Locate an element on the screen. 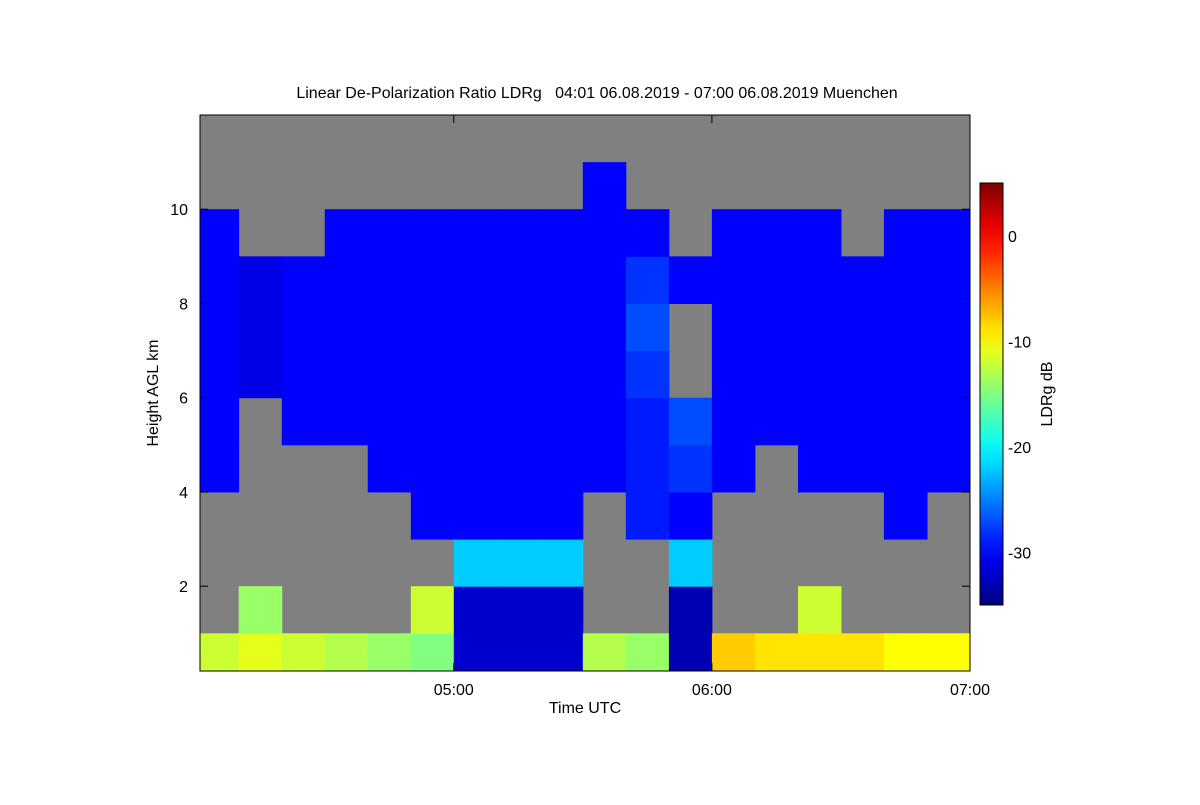  colorbar-tick-label: -10 is located at coordinates (1019, 342).